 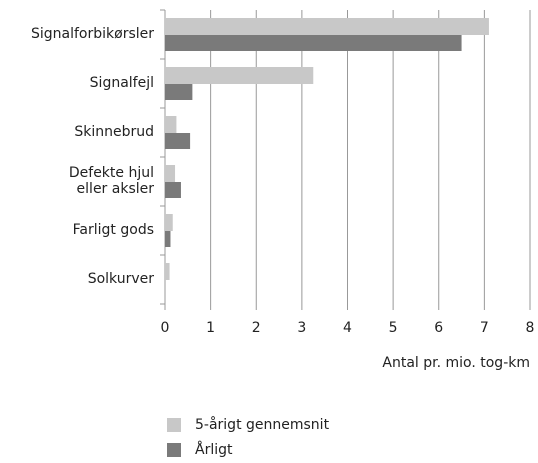 I want to click on y-tick-label: Signalfejl, so click(x=121, y=83).